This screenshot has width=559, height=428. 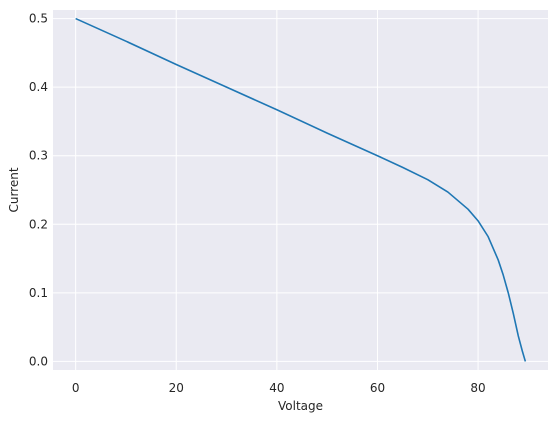 I want to click on x-tick-labels: 0 20 40 60 80, so click(x=279, y=388).